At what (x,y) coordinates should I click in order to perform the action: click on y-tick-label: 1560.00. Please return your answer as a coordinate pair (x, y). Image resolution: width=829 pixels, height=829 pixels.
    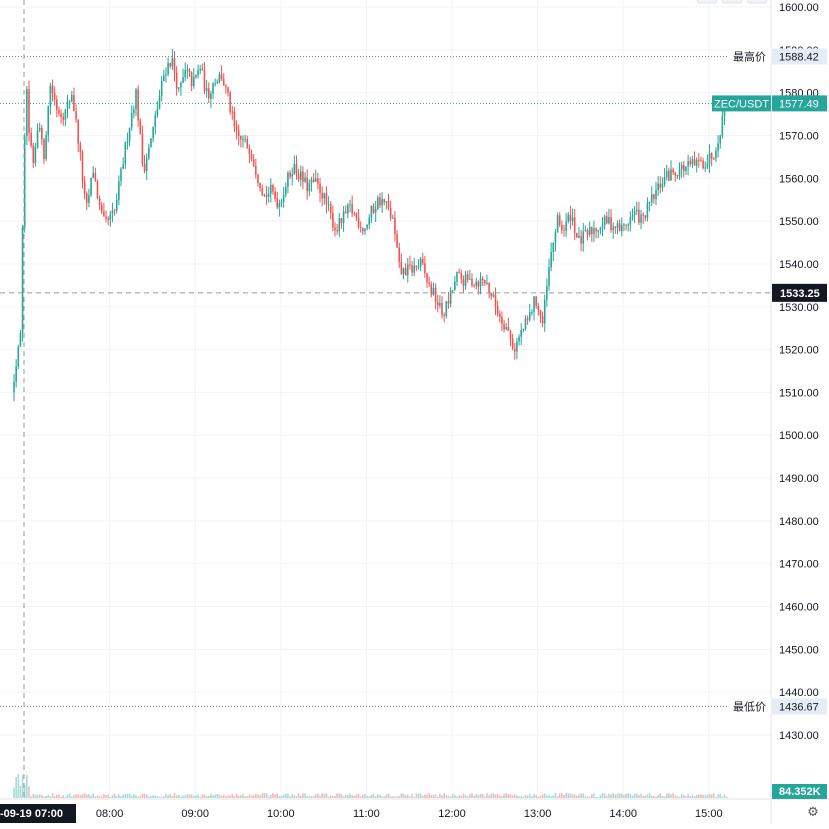
    Looking at the image, I should click on (799, 179).